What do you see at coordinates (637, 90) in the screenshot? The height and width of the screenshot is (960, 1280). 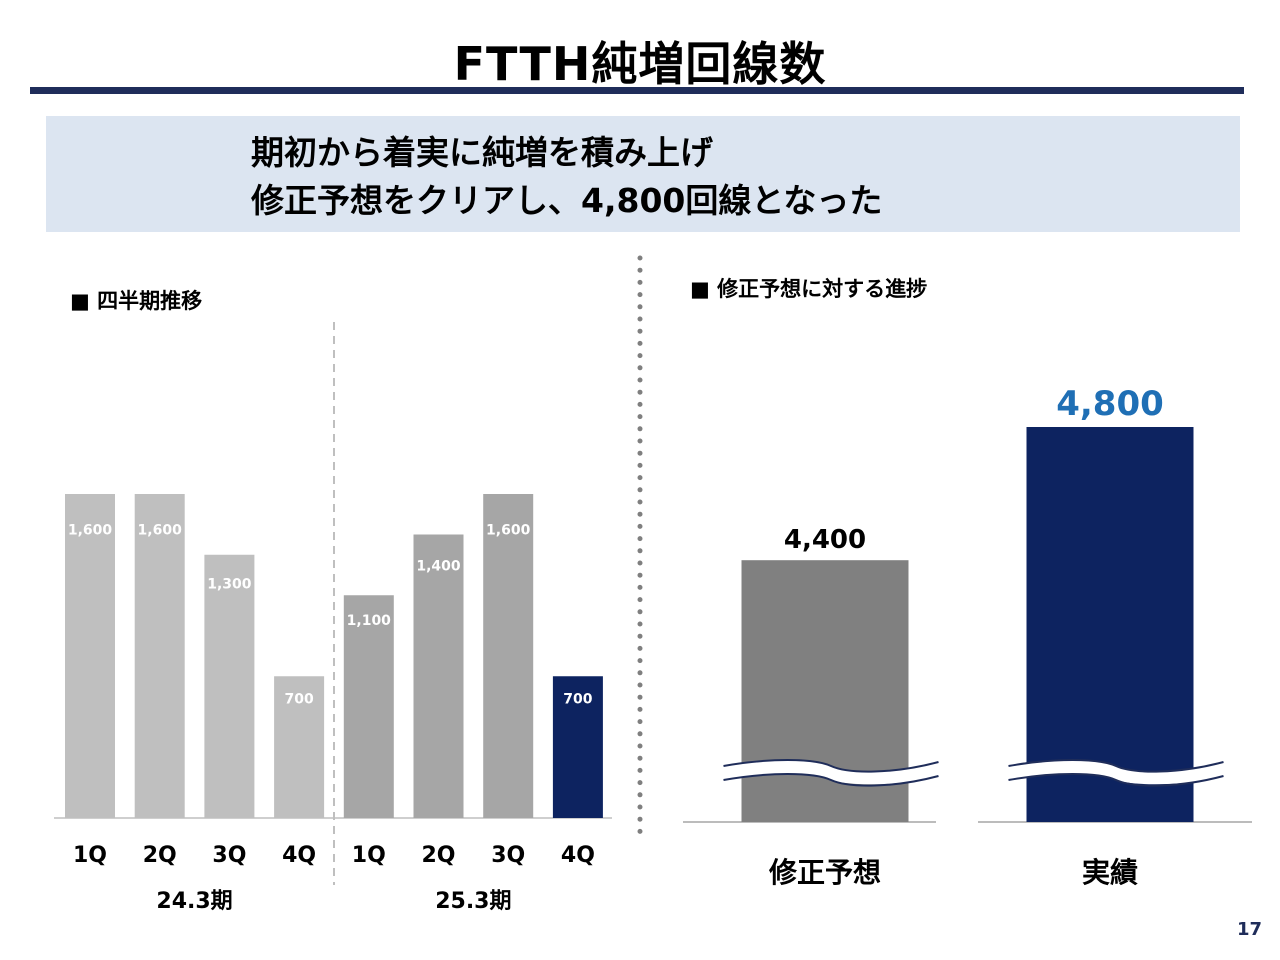 I see `title-underline` at bounding box center [637, 90].